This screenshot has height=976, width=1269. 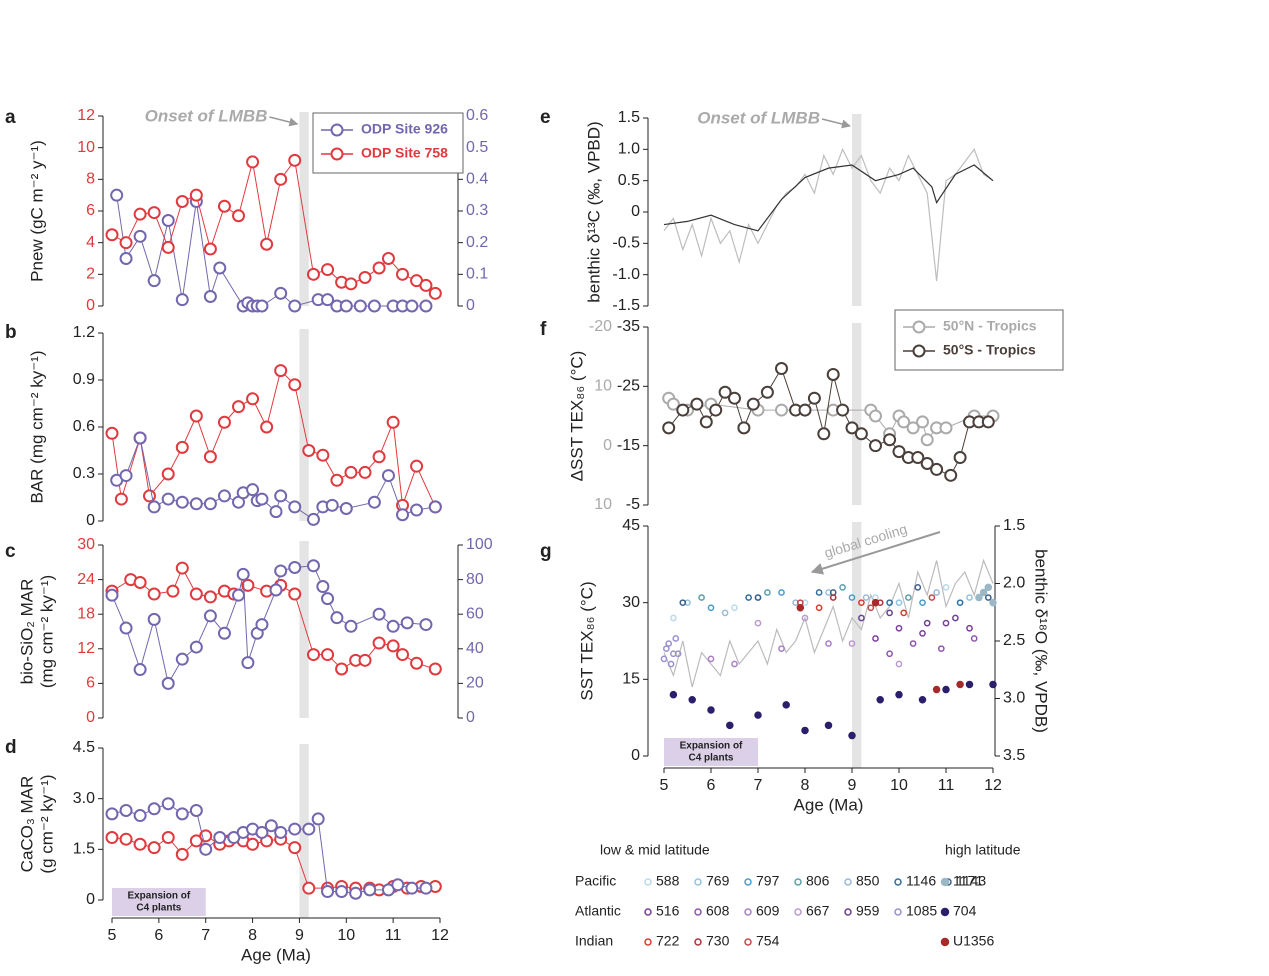 I want to click on y-tick-label: 1.2, so click(x=84, y=332).